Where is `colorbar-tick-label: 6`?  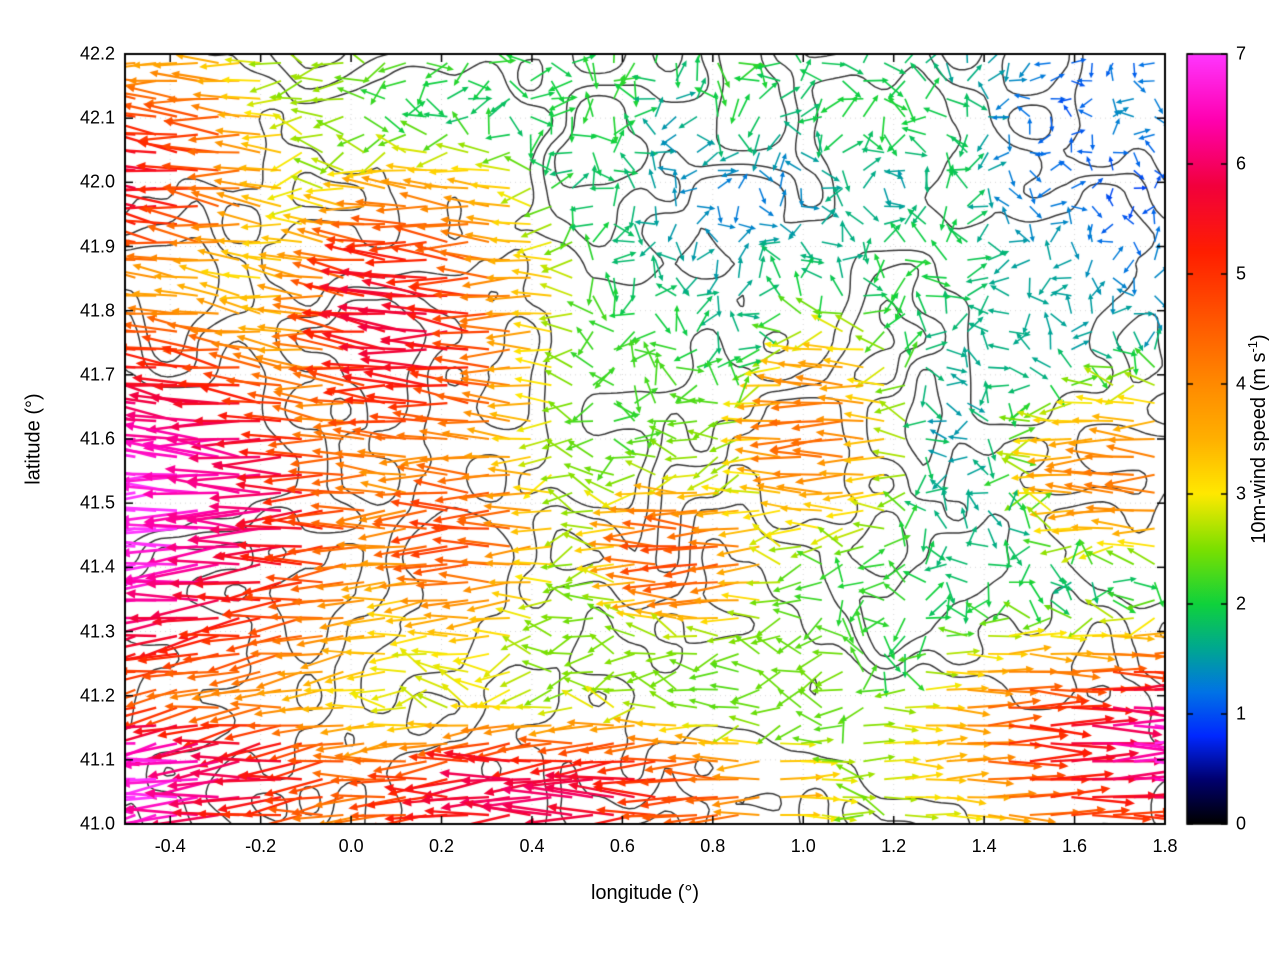 colorbar-tick-label: 6 is located at coordinates (1241, 163).